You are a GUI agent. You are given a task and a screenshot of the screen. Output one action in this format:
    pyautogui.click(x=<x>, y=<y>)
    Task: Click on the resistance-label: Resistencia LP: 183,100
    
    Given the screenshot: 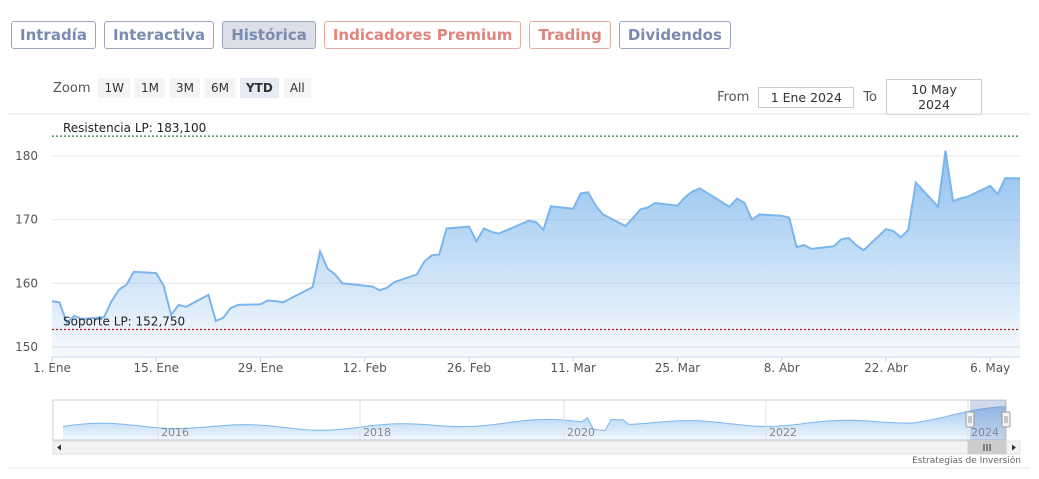 What is the action you would take?
    pyautogui.click(x=134, y=128)
    